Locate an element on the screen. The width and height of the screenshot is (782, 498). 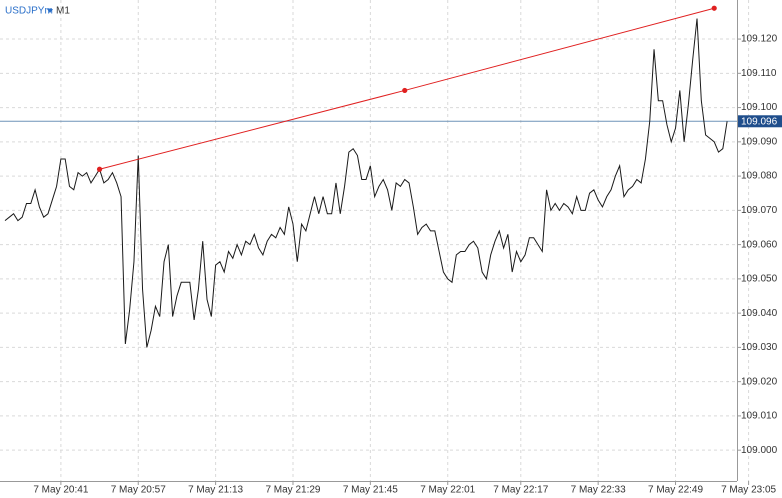
x-tick-label: 7 May 22:01 is located at coordinates (447, 490).